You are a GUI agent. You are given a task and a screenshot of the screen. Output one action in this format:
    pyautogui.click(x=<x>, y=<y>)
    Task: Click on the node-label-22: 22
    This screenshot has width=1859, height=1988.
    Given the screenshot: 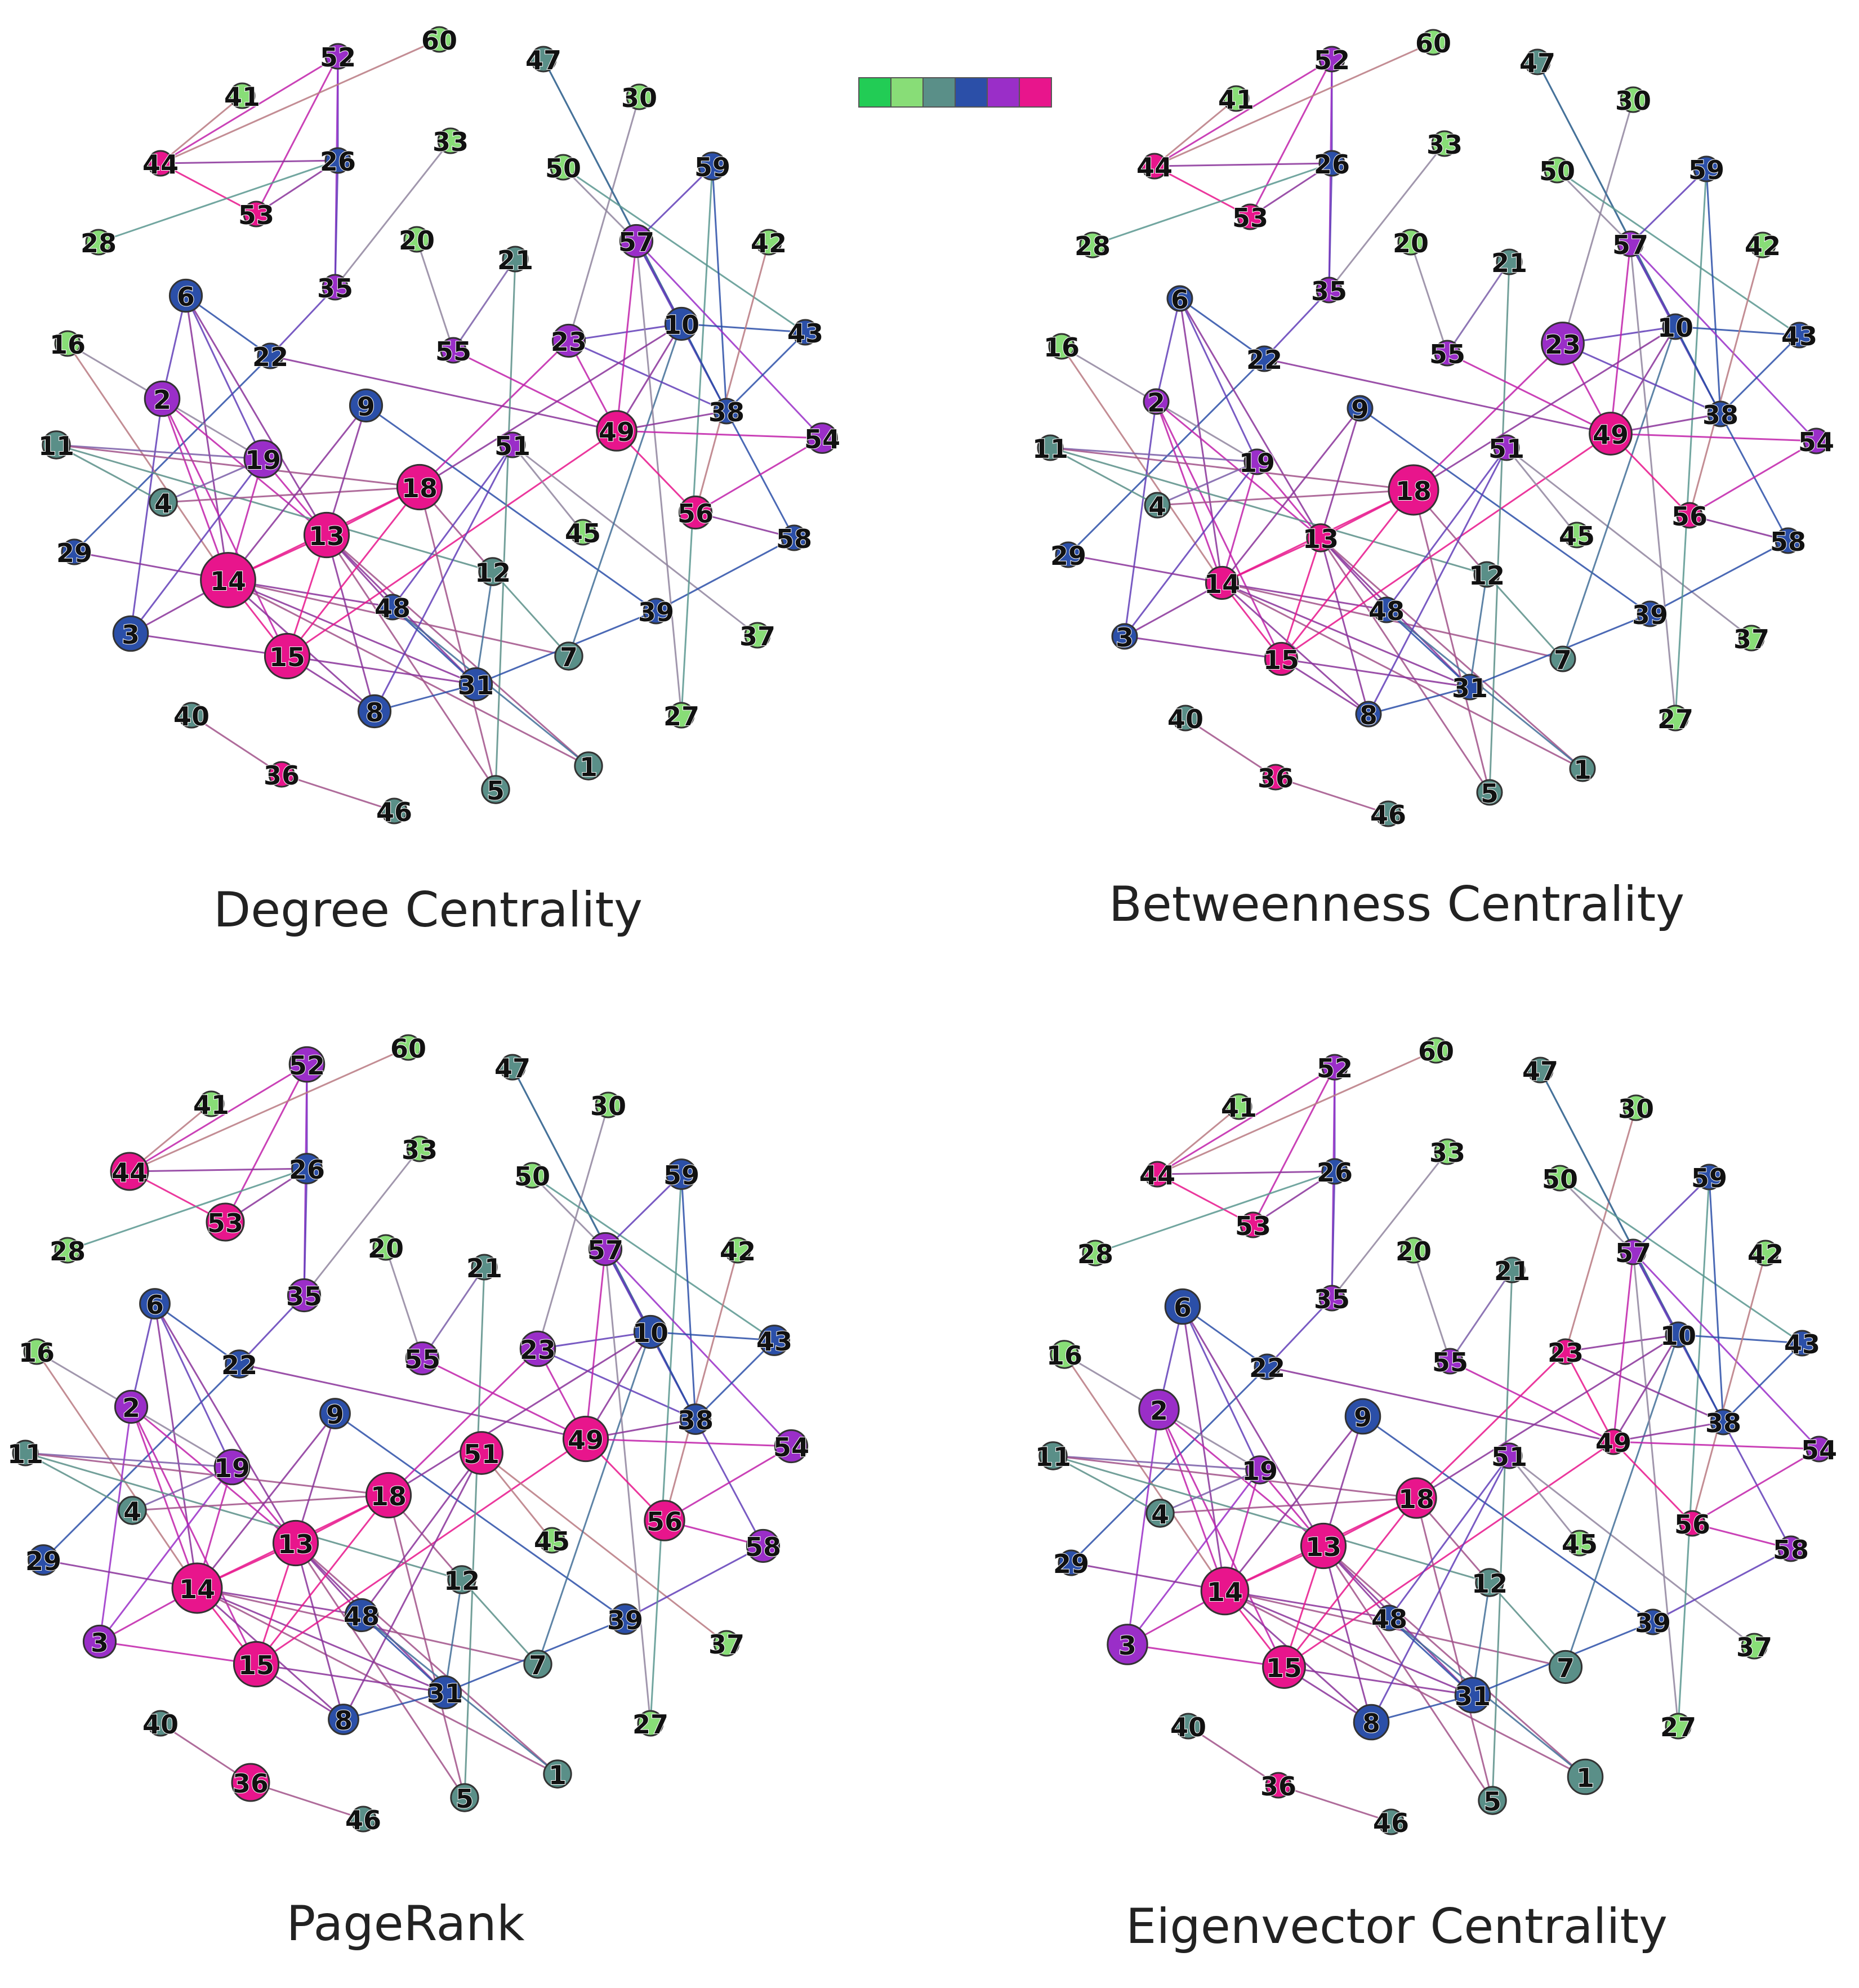 What is the action you would take?
    pyautogui.click(x=270, y=357)
    